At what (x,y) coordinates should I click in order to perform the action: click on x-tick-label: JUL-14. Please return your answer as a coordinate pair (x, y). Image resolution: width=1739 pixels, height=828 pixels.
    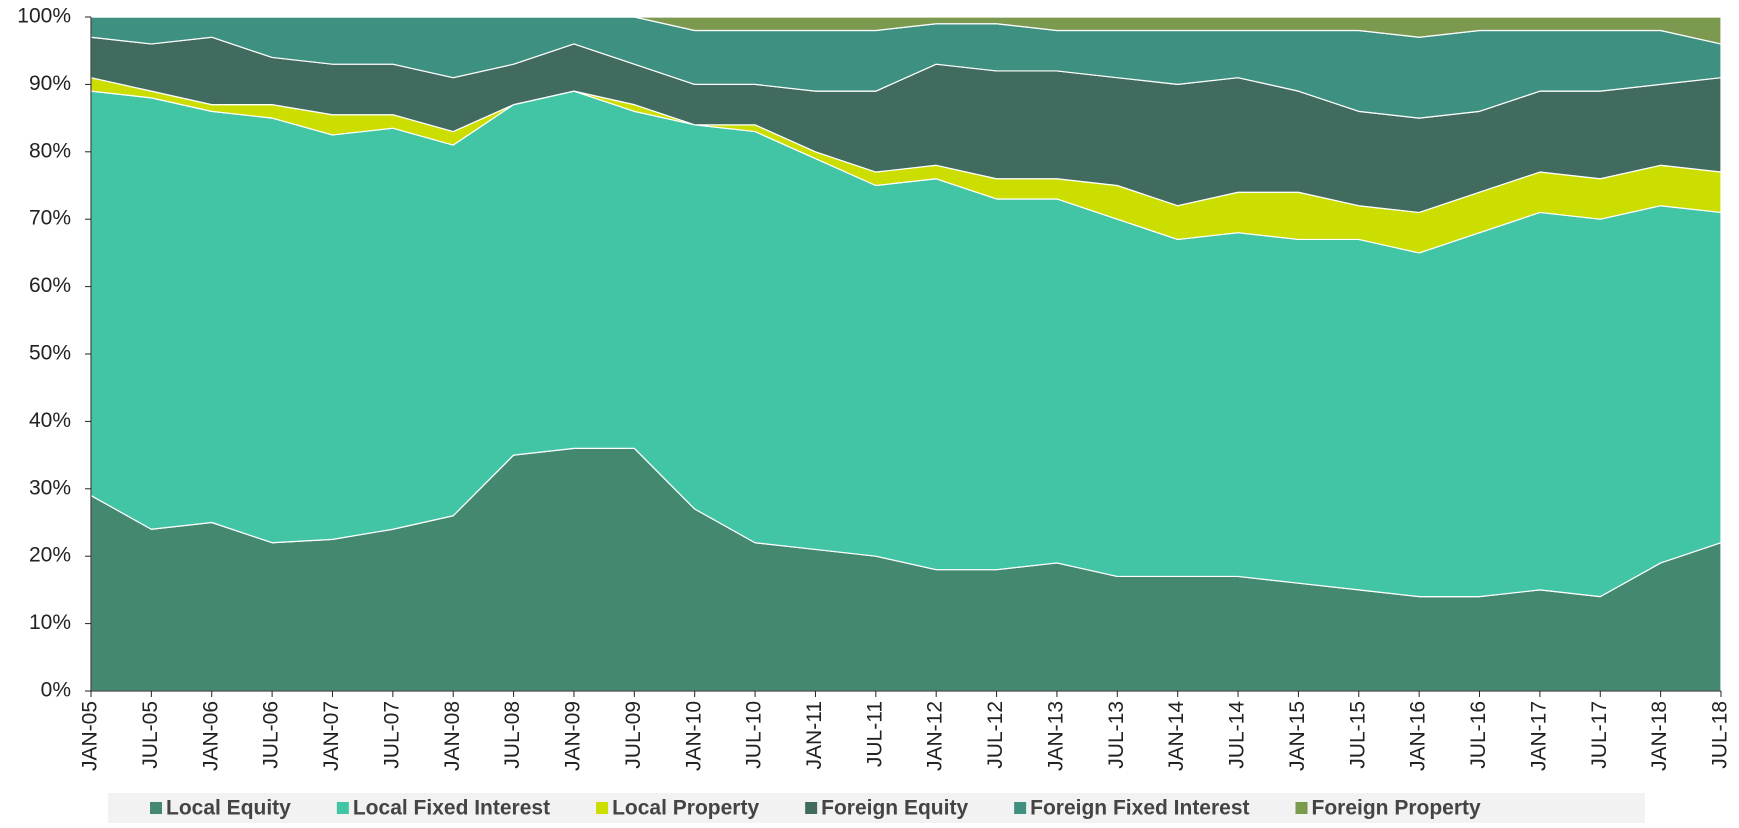
    Looking at the image, I should click on (1237, 735).